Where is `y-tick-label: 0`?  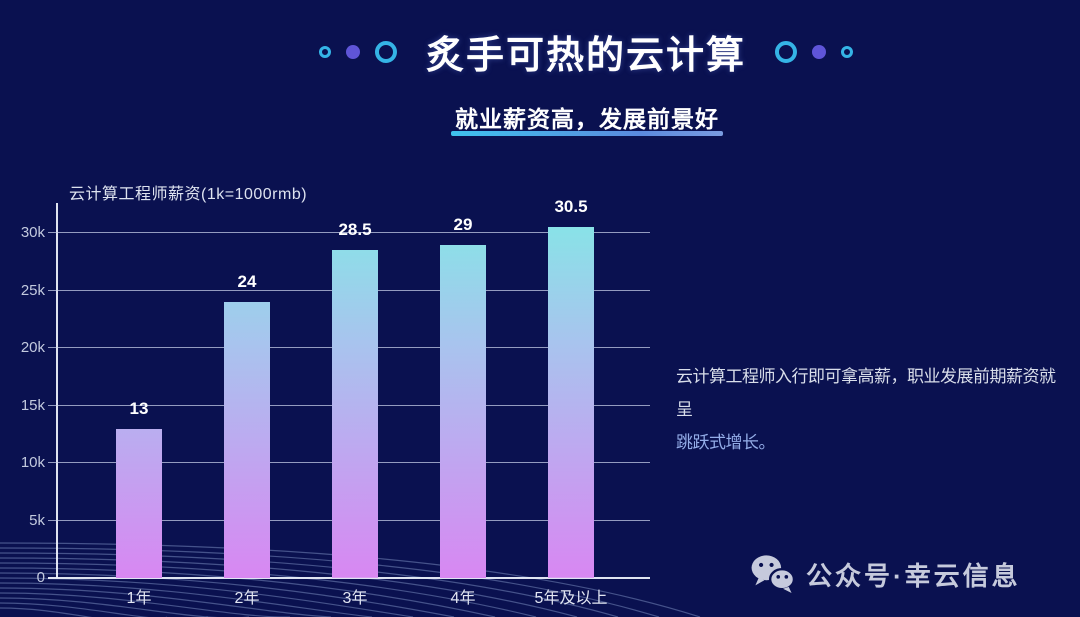
y-tick-label: 0 is located at coordinates (40, 577).